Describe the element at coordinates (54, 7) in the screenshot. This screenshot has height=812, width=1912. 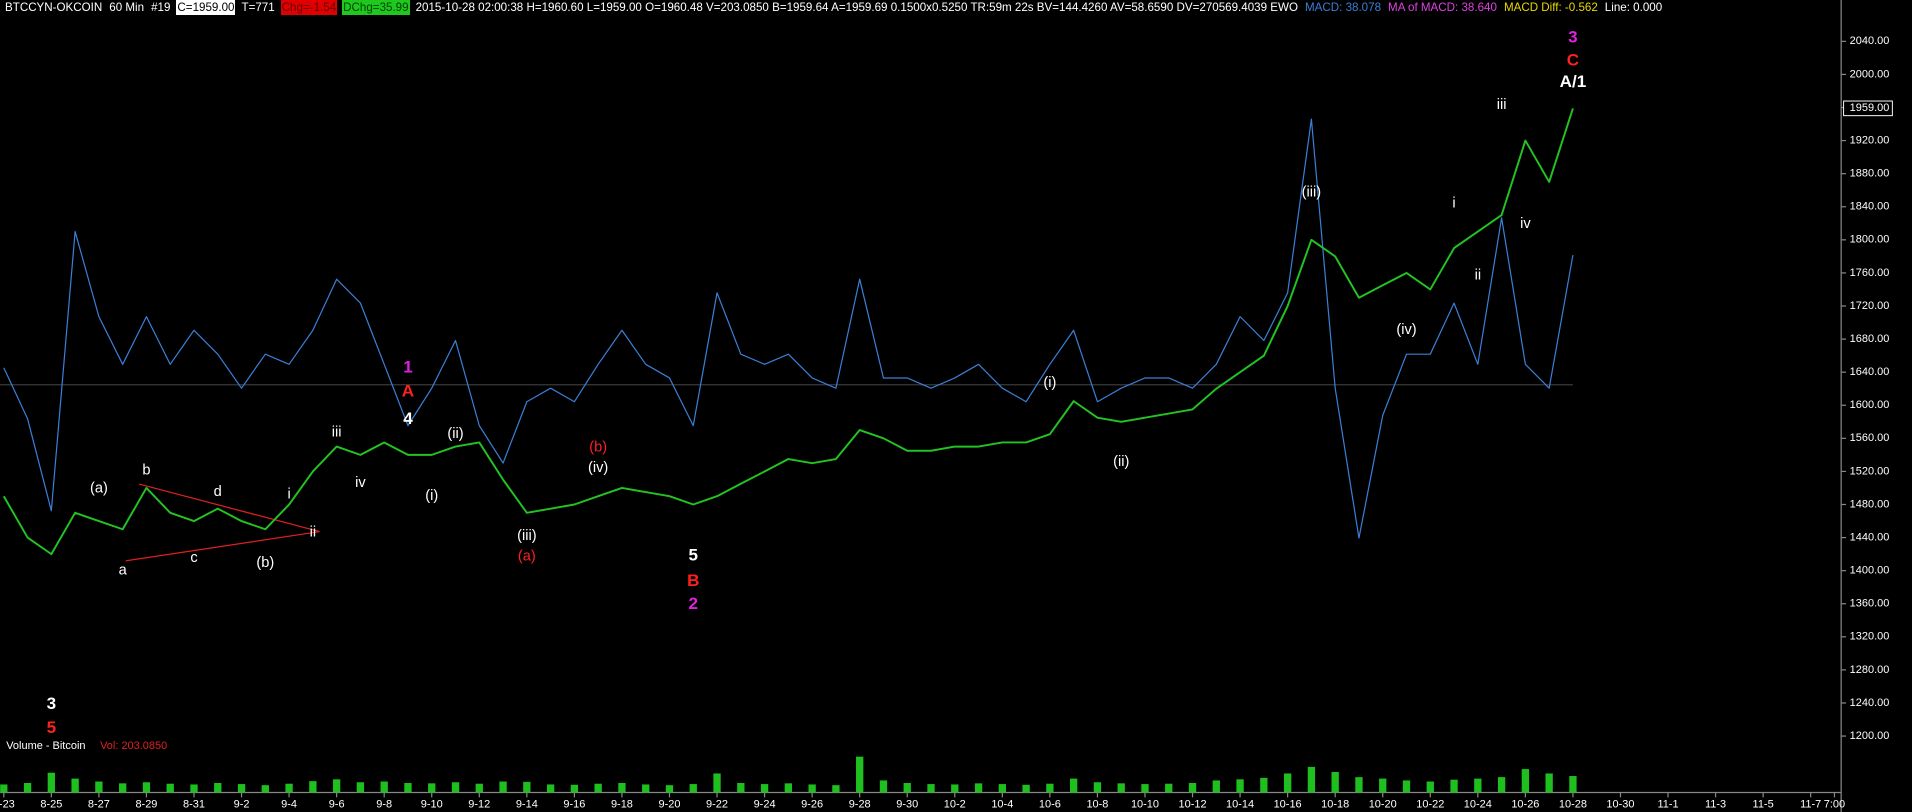
I see `header-item: BTCCYN-OKCOIN` at that location.